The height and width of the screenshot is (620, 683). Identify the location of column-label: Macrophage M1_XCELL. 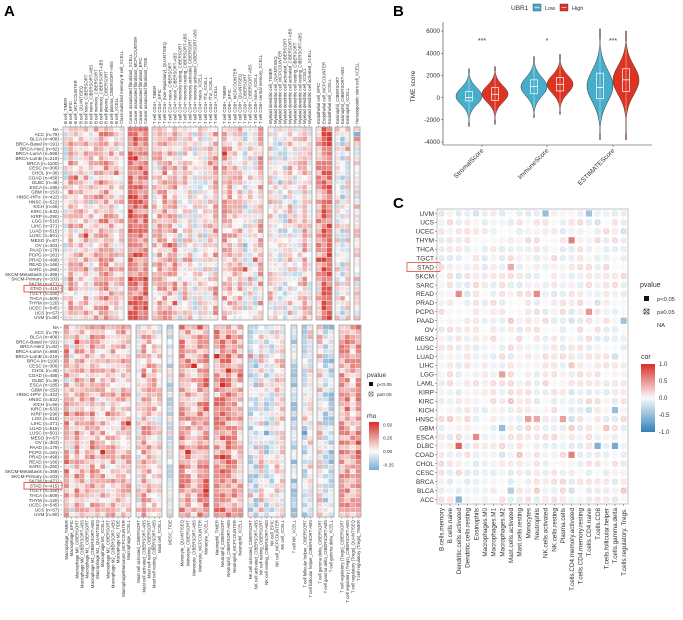
(102, 543).